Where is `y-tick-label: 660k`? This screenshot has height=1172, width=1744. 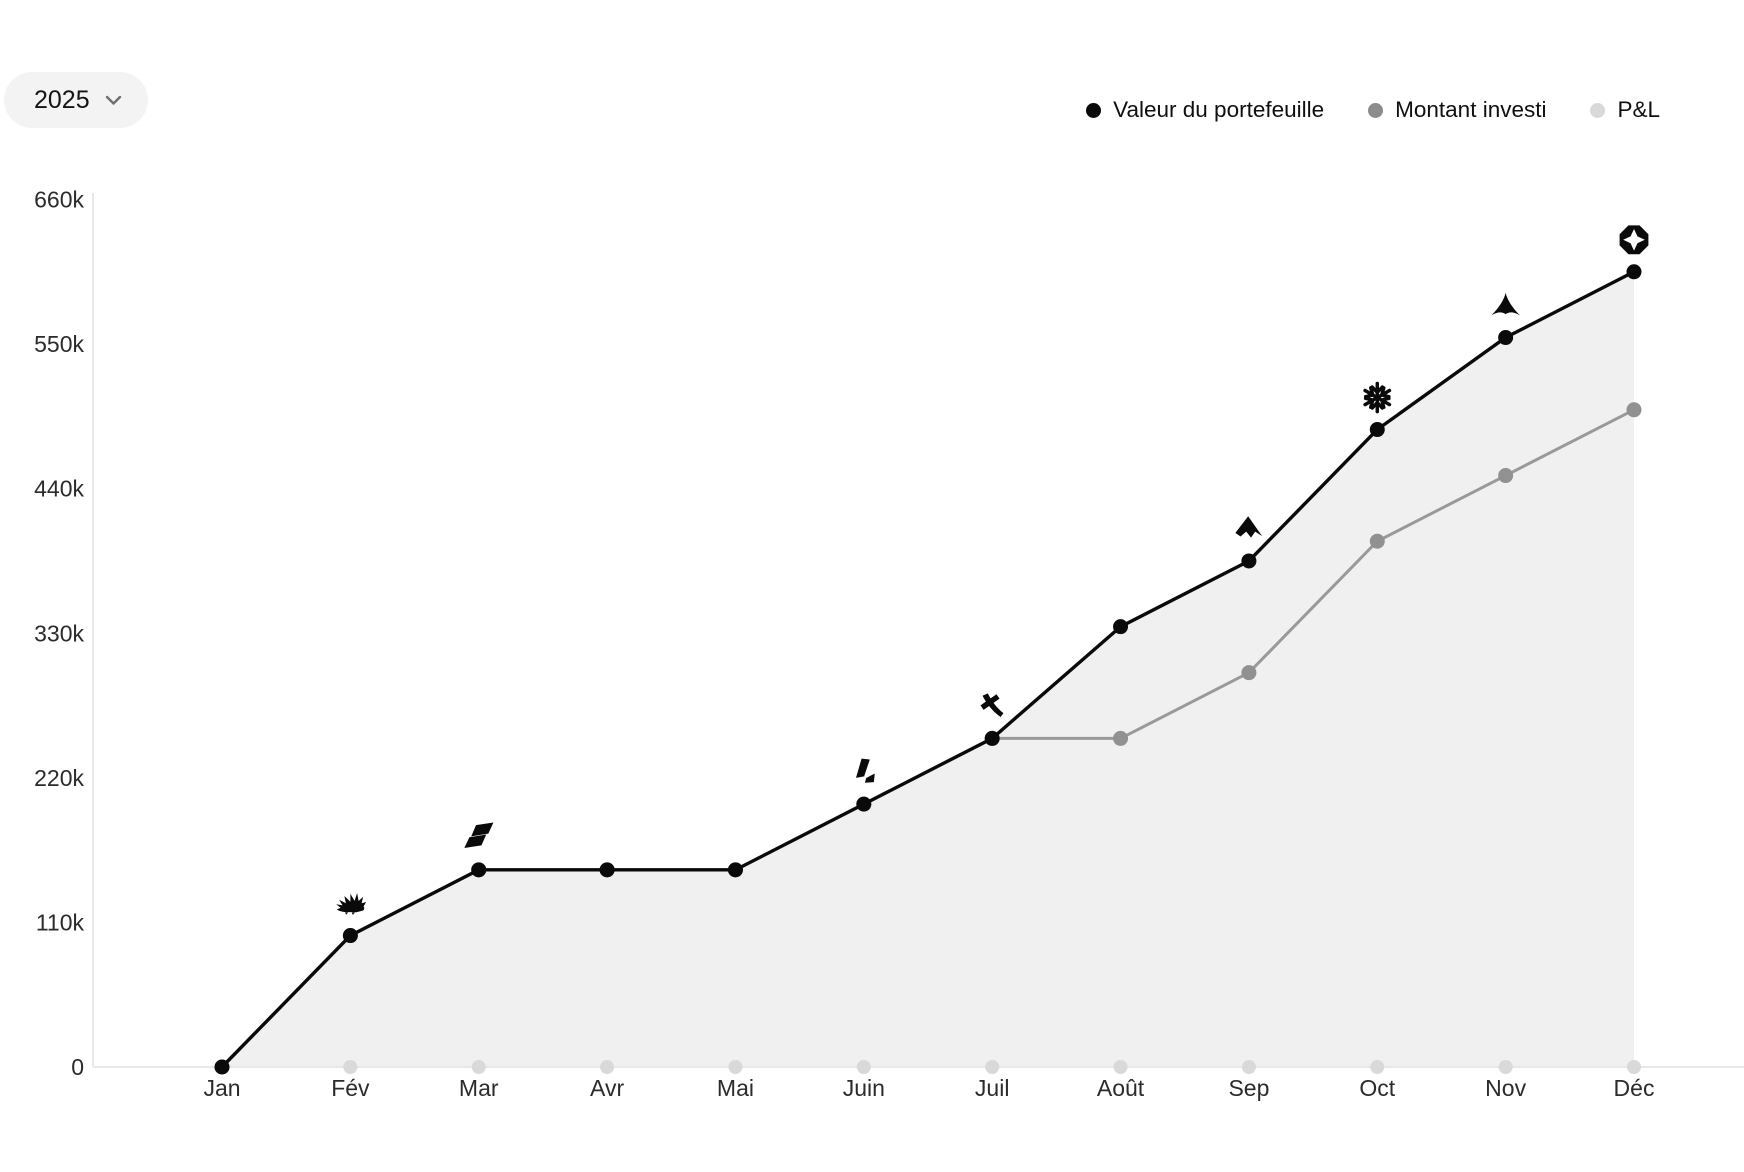 y-tick-label: 660k is located at coordinates (59, 200).